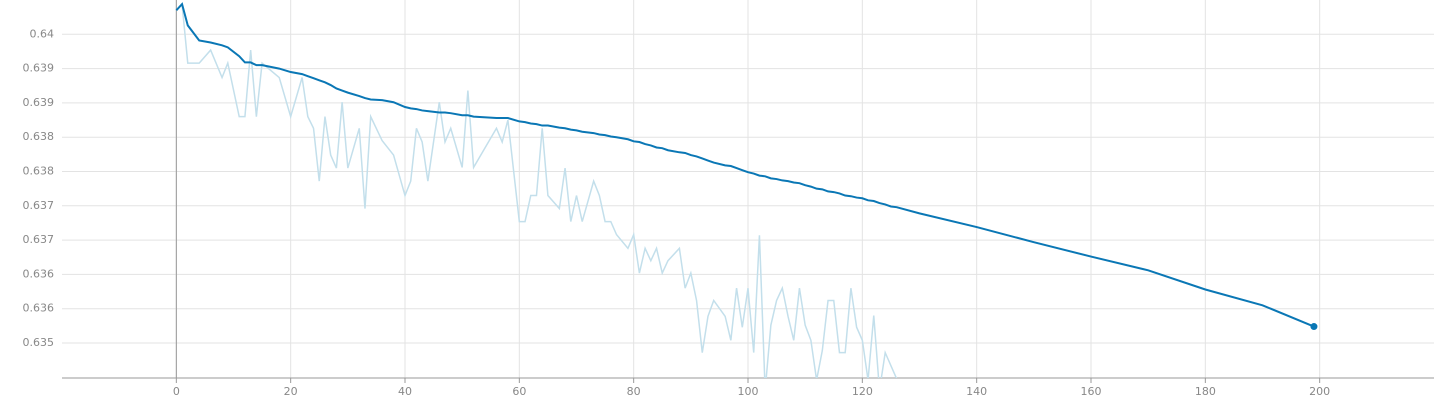  What do you see at coordinates (291, 391) in the screenshot?
I see `x-tick-label: 20` at bounding box center [291, 391].